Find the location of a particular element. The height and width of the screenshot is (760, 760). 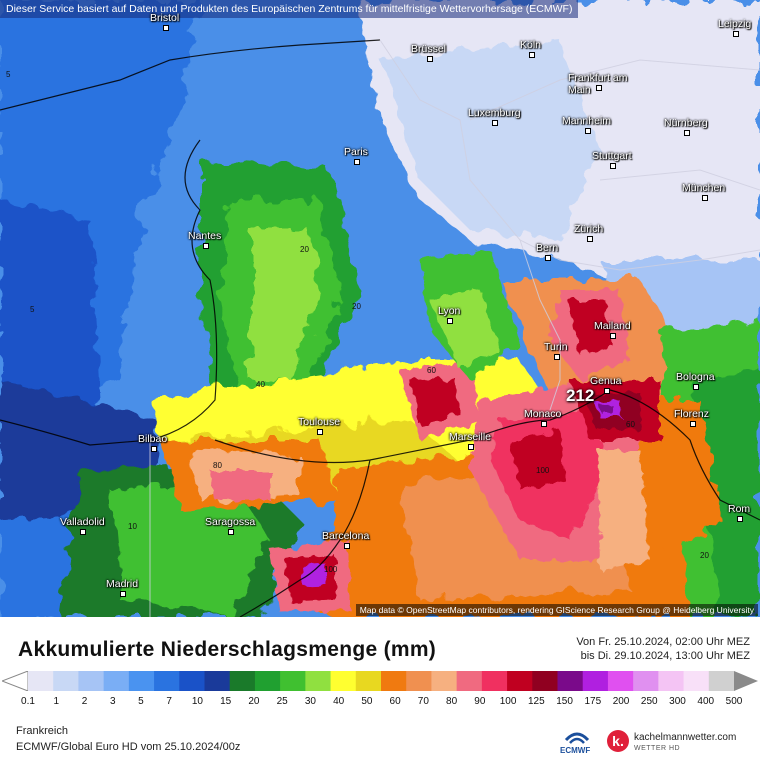

city-label: Paris is located at coordinates (356, 155).